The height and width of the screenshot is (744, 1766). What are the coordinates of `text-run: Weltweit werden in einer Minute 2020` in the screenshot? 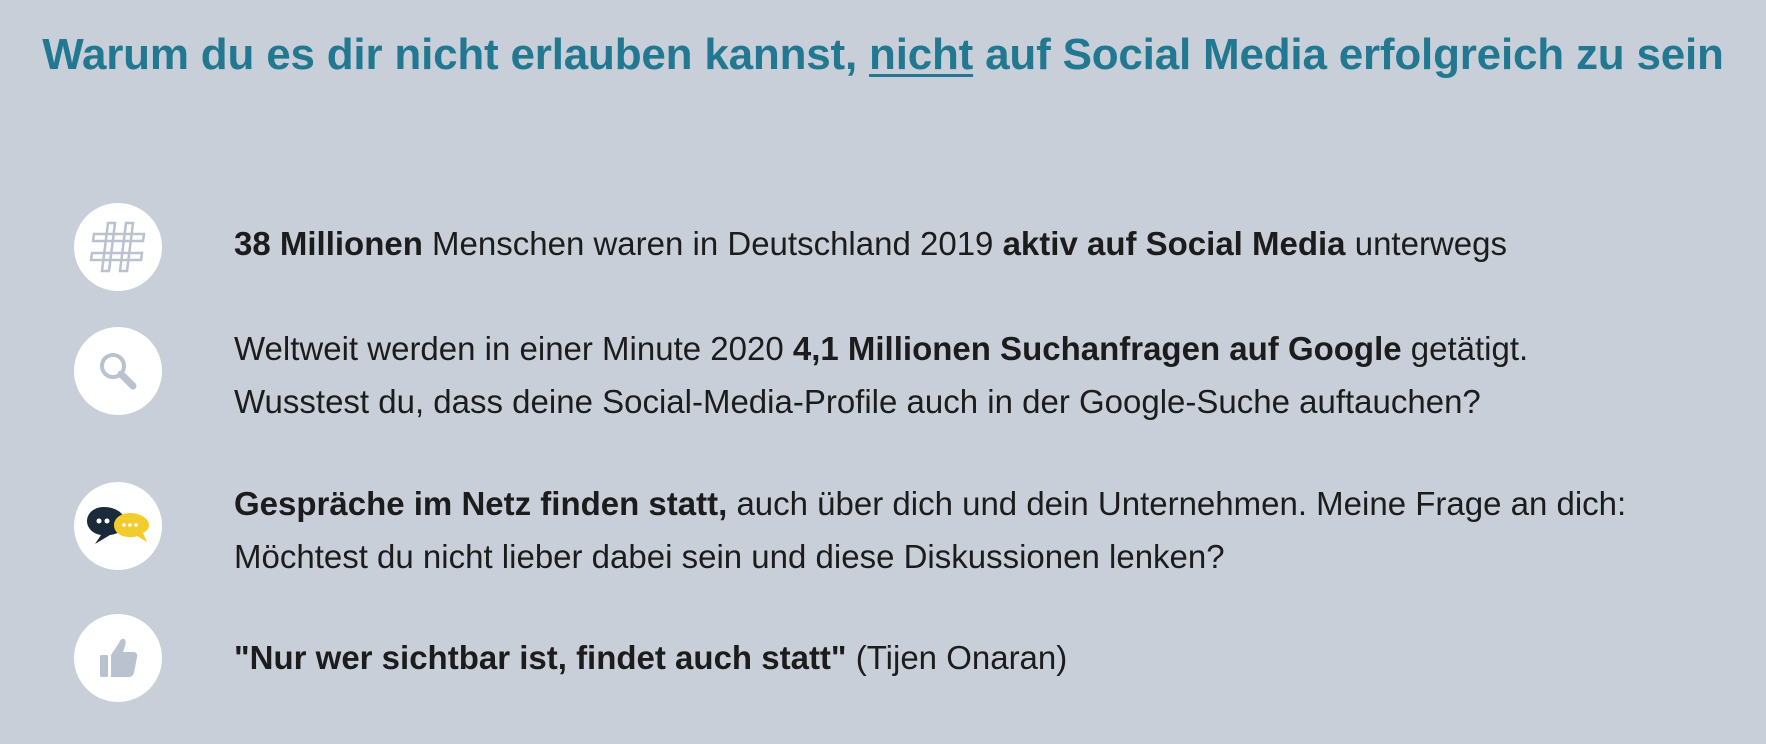 It's located at (513, 348).